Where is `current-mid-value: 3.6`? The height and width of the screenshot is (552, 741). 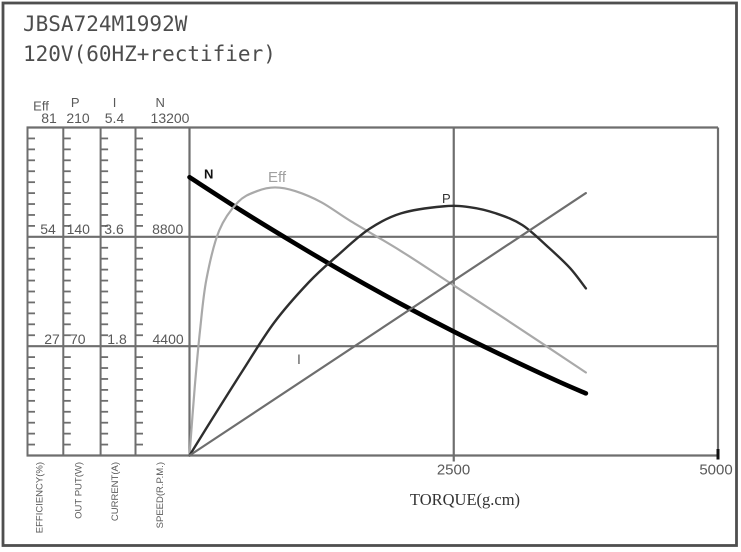
current-mid-value: 3.6 is located at coordinates (114, 229).